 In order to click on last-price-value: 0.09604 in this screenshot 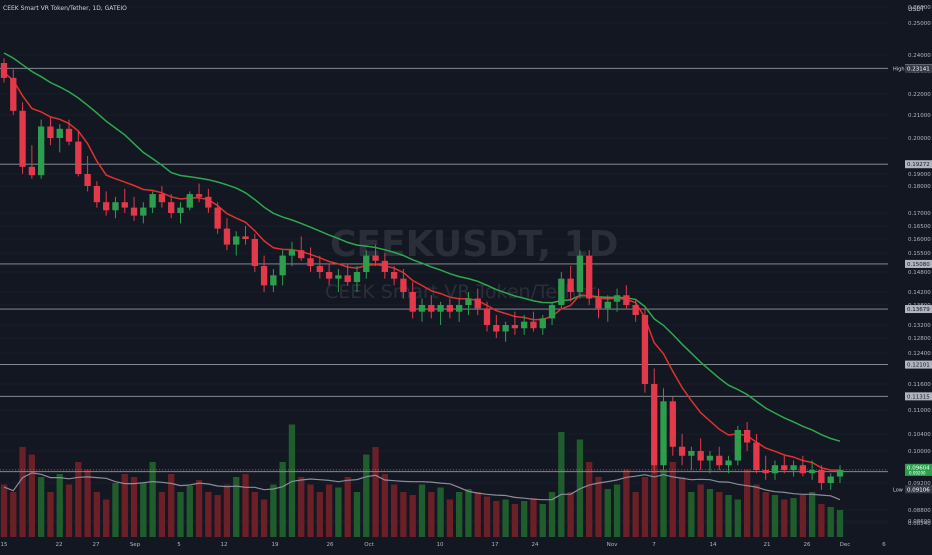, I will do `click(918, 468)`.